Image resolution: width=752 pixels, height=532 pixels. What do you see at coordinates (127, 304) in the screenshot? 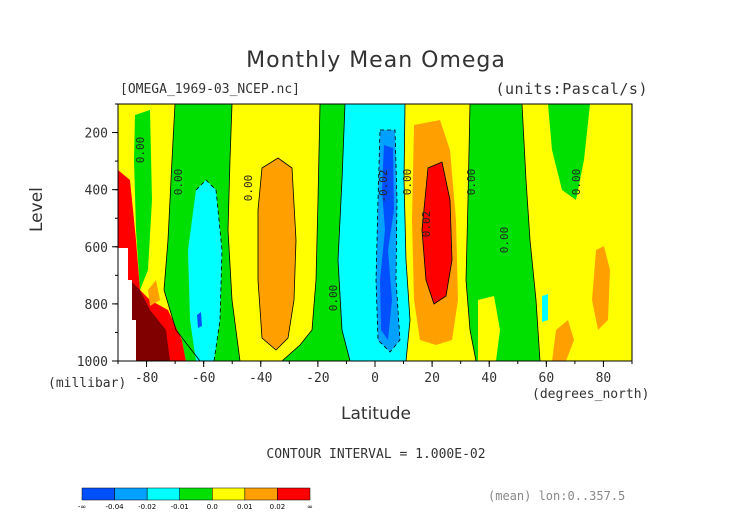
I see `fill-missing-white` at bounding box center [127, 304].